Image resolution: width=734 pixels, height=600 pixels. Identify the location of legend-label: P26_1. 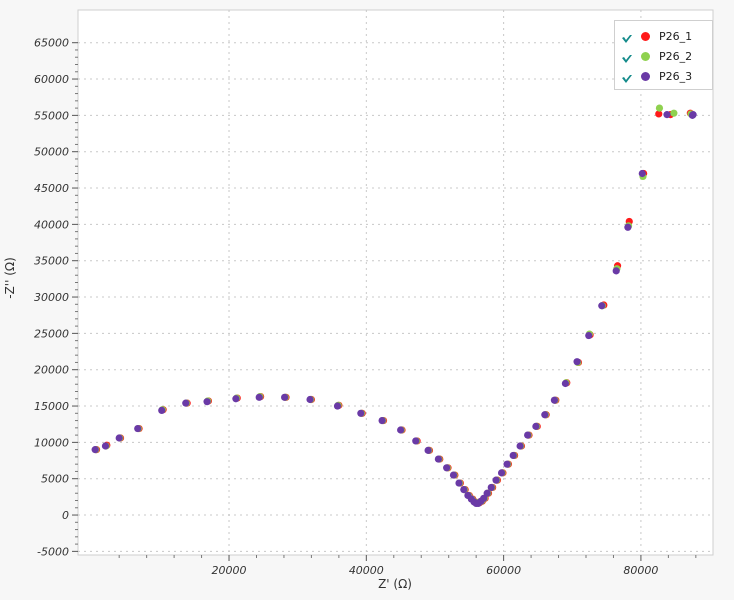
(676, 36).